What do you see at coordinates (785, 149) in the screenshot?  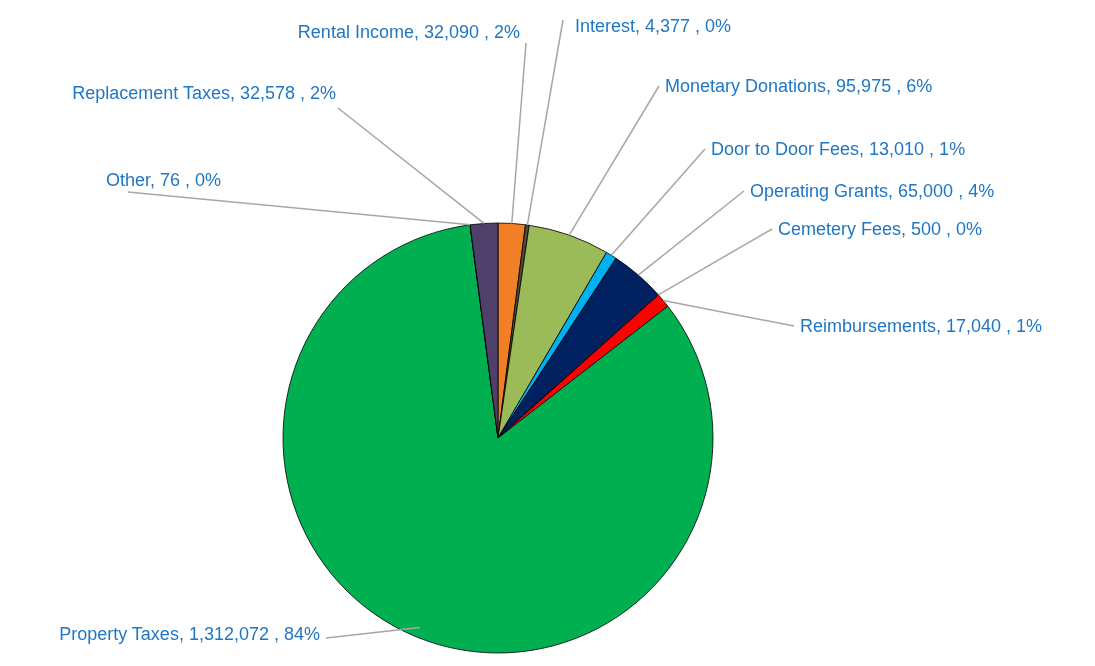 I see `slice-label: Door to Door Fees` at bounding box center [785, 149].